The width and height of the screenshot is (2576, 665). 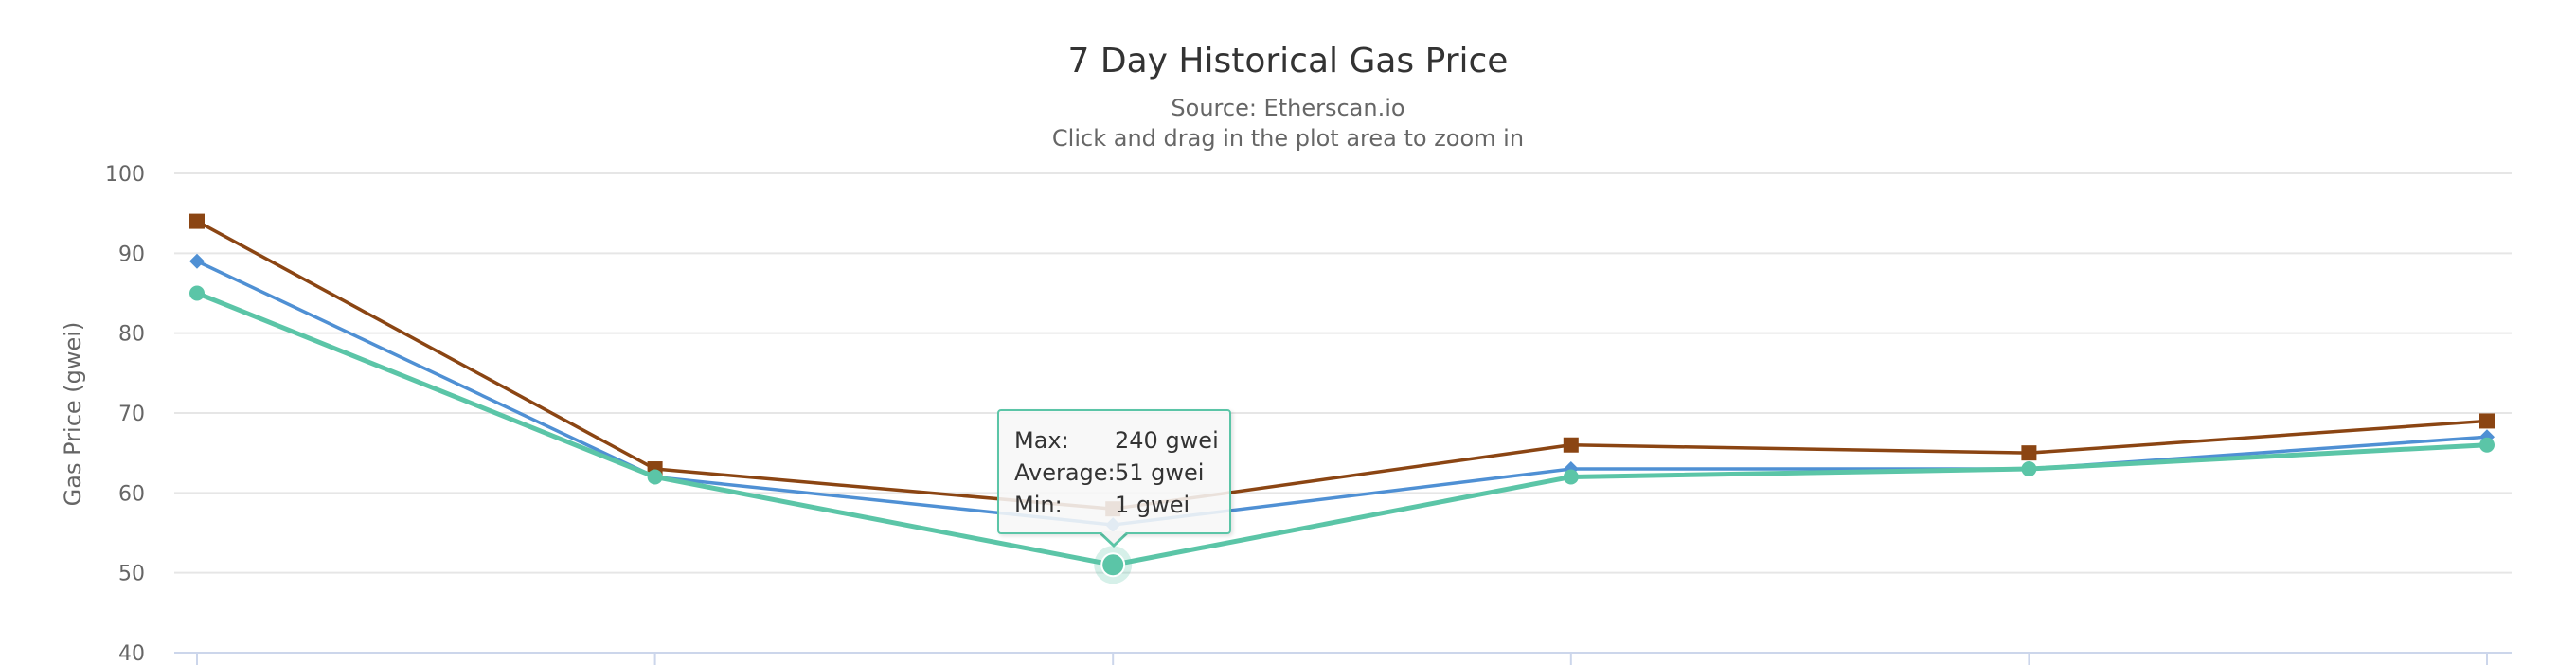 I want to click on tooltip-label: Min:, so click(x=1038, y=505).